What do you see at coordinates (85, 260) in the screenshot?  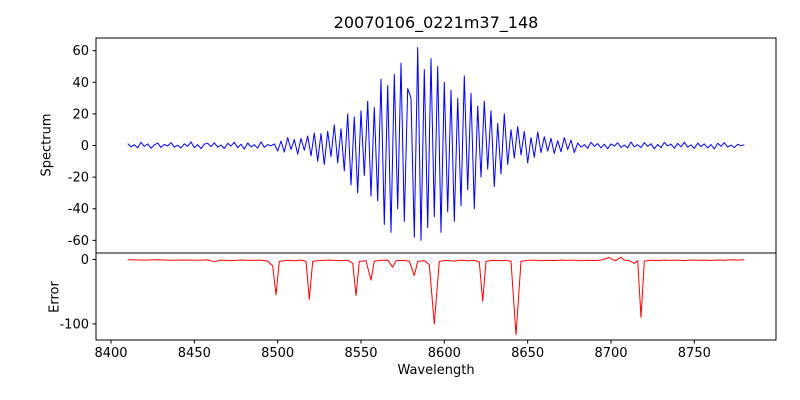 I see `error-y-tick-label: 0` at bounding box center [85, 260].